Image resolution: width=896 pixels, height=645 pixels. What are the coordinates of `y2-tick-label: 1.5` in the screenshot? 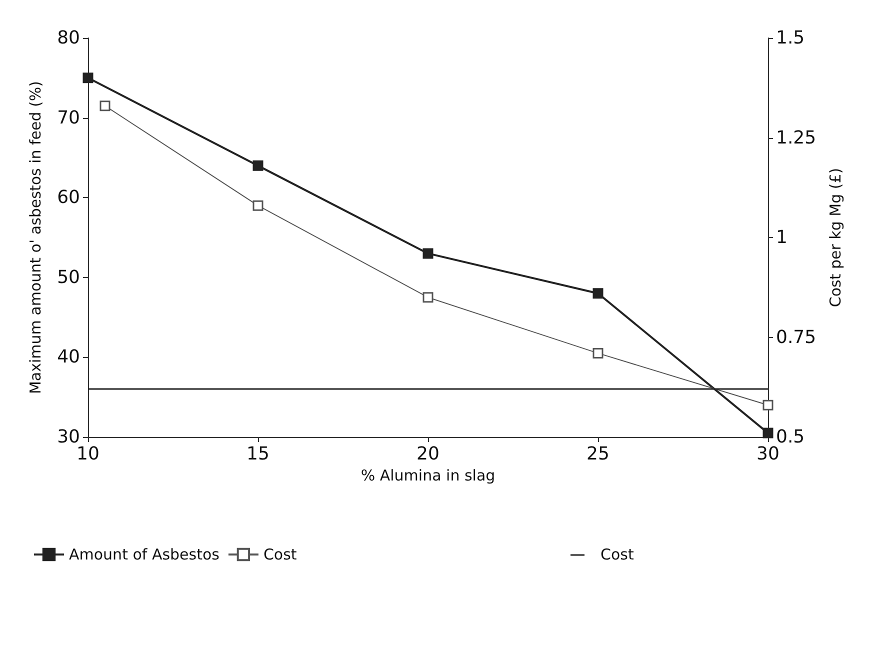 It's located at (790, 38).